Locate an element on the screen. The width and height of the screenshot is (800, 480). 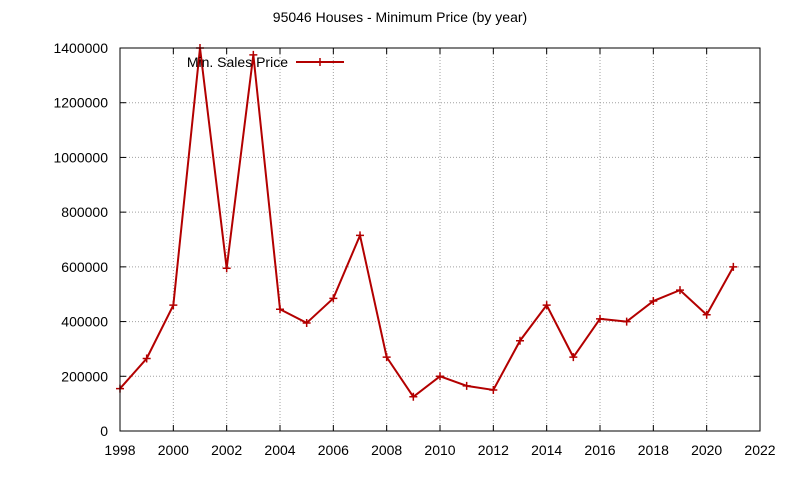
y-tick-label: 200000 is located at coordinates (84, 376).